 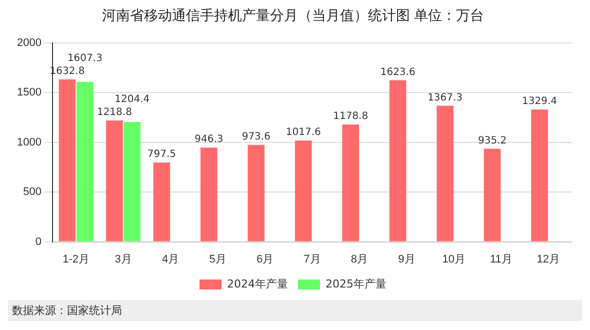 I want to click on x-tick-label: 8月, so click(x=359, y=259).